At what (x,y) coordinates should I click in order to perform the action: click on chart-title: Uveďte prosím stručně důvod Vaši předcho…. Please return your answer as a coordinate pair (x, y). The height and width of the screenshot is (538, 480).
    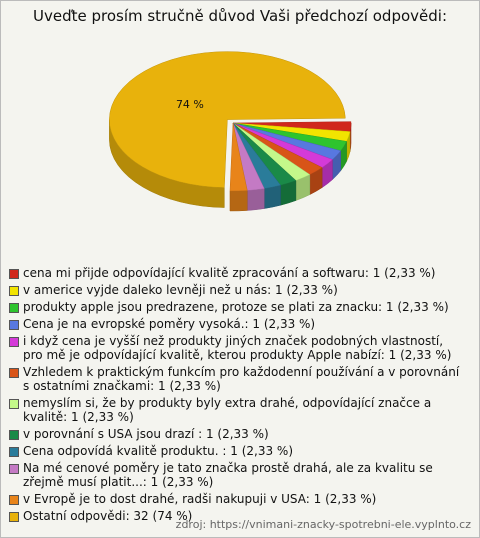
    Looking at the image, I should click on (240, 16).